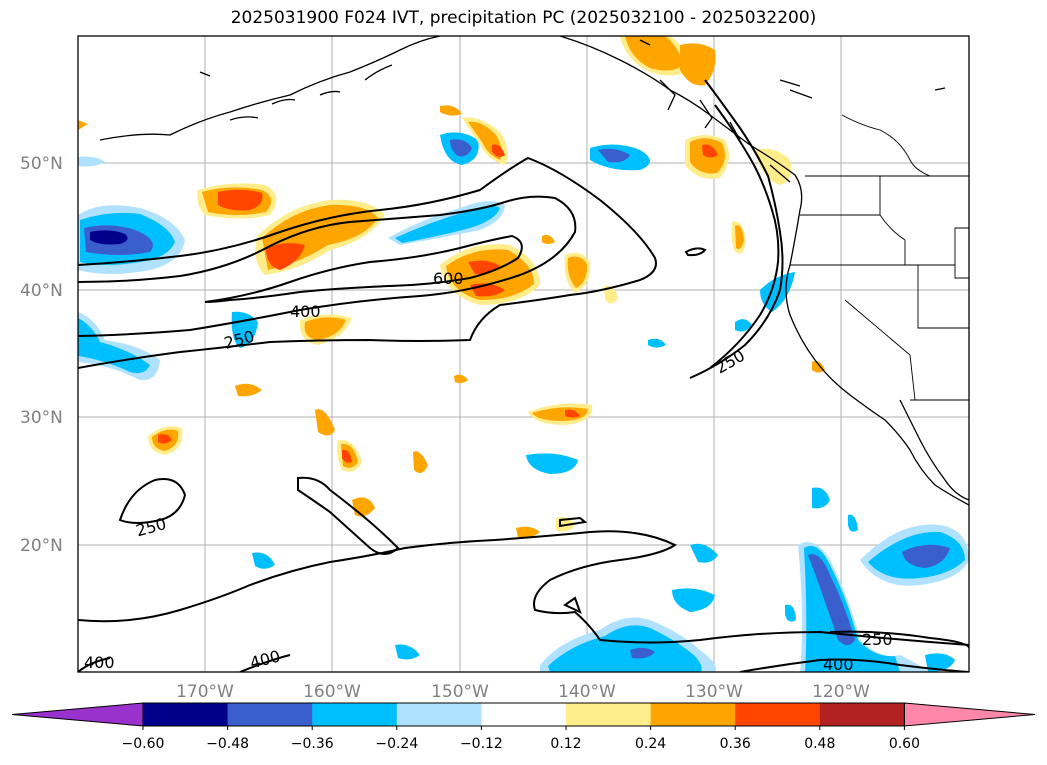 Image resolution: width=1047 pixels, height=765 pixels. Describe the element at coordinates (693, 600) in the screenshot. I see `neg-patch-130w-15n` at that location.